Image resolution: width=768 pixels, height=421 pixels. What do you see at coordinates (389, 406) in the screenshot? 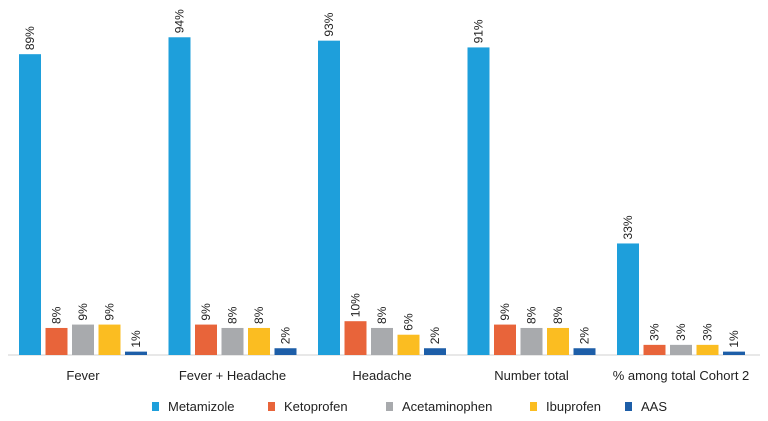
I see `legend-swatch-acetaminophen` at bounding box center [389, 406].